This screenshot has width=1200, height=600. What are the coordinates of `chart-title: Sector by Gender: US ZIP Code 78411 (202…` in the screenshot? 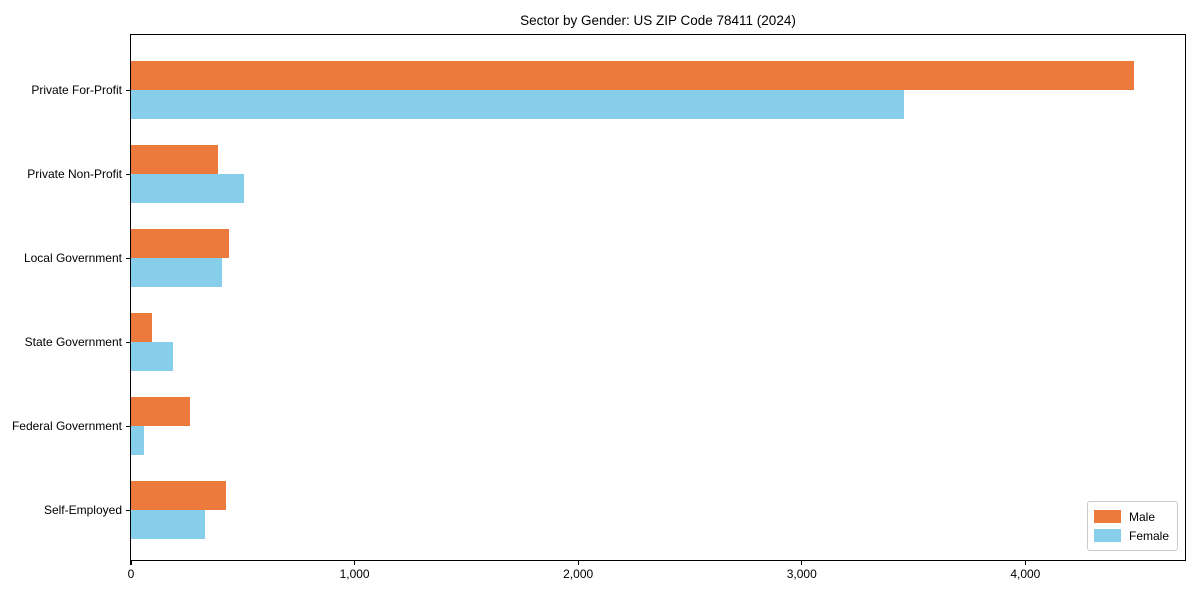 It's located at (658, 20).